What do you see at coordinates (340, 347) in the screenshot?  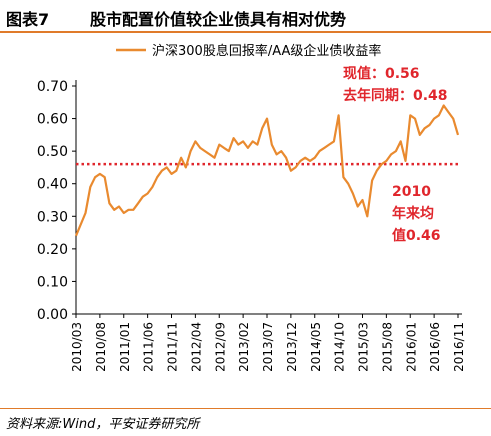 I see `x-tick-label: 2014/10` at bounding box center [340, 347].